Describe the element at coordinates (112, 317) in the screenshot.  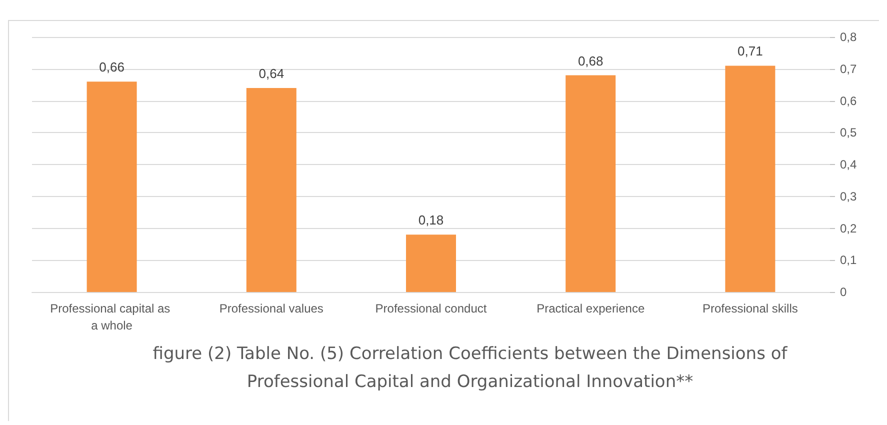
I see `x-tick-label: Professional capital as a whole` at that location.